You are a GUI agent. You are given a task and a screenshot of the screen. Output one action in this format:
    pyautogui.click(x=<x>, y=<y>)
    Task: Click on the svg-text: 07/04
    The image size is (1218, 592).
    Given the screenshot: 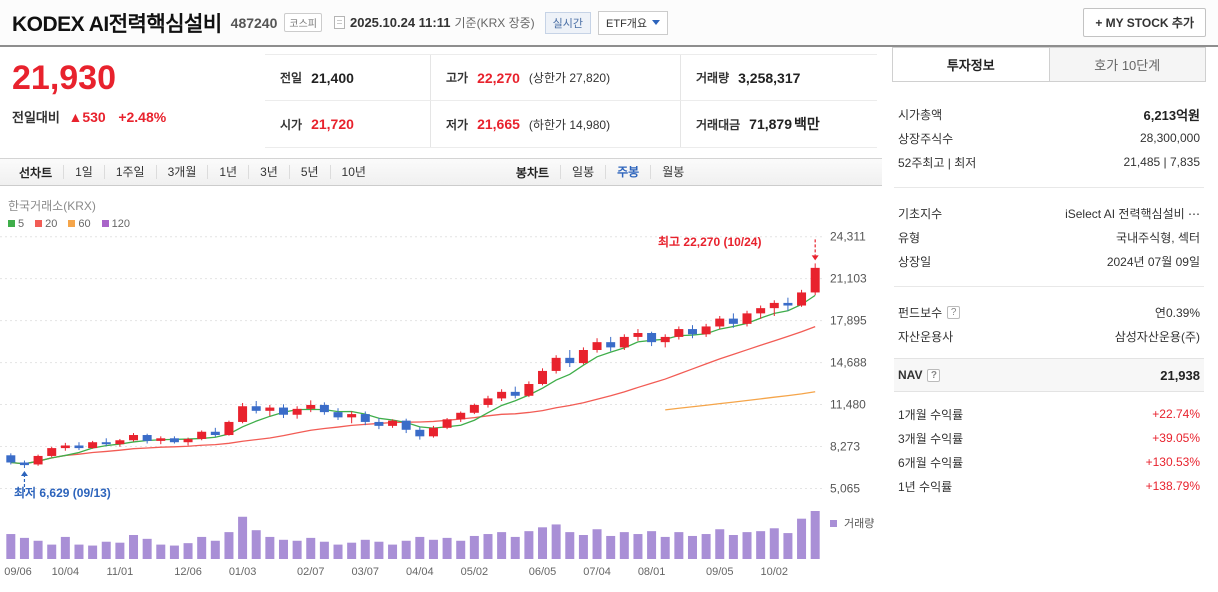 What is the action you would take?
    pyautogui.click(x=597, y=572)
    